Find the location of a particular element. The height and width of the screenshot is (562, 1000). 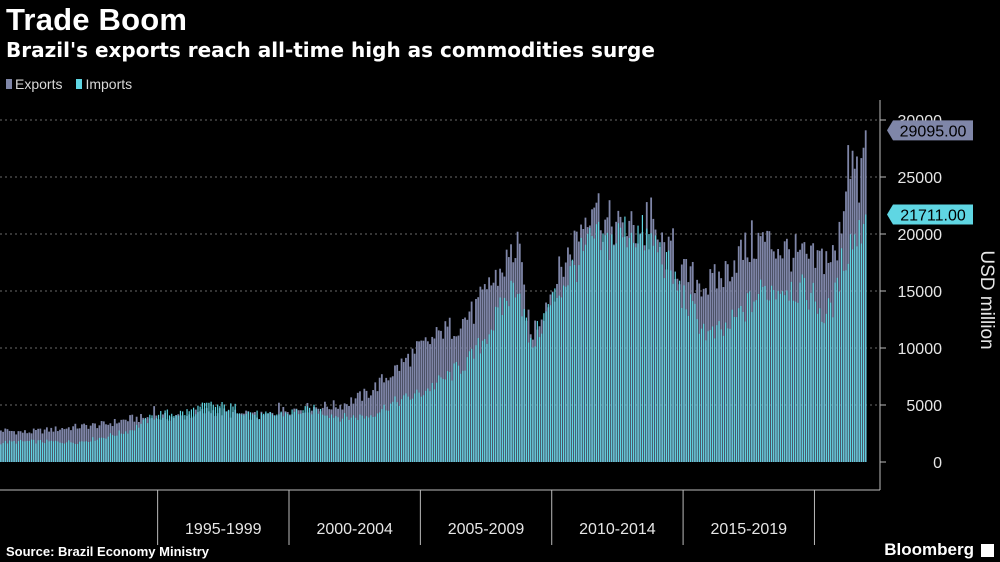

y-axis-title: USD million is located at coordinates (986, 299).